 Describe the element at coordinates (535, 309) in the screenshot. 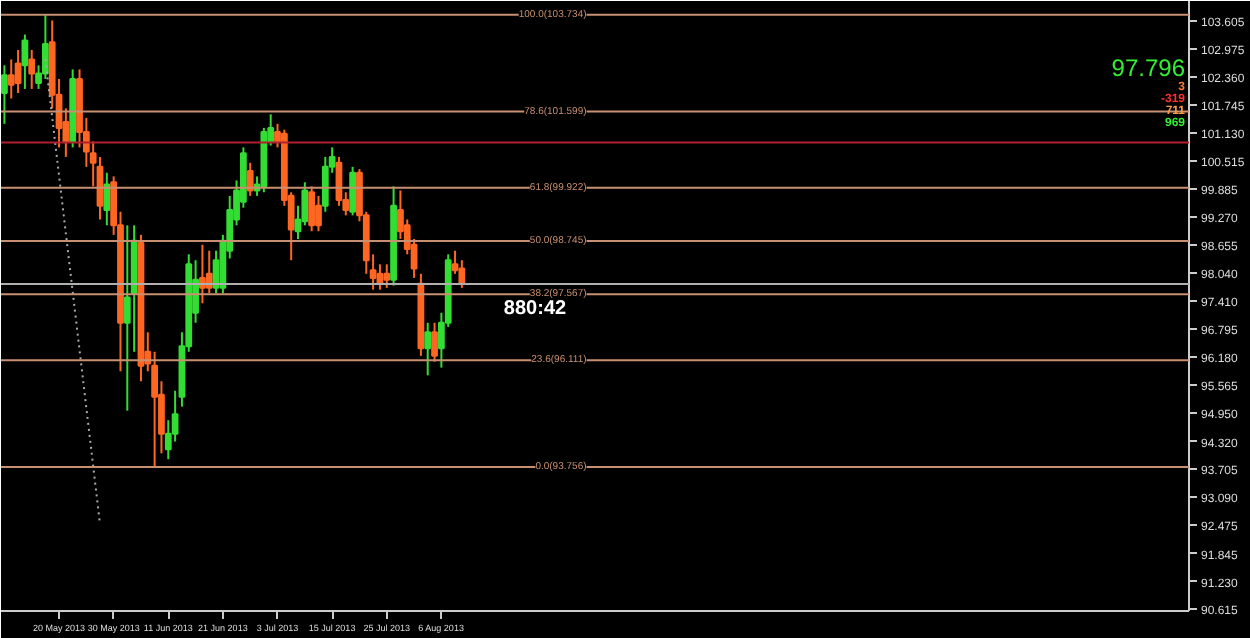

I see `annotation: 880:42` at that location.